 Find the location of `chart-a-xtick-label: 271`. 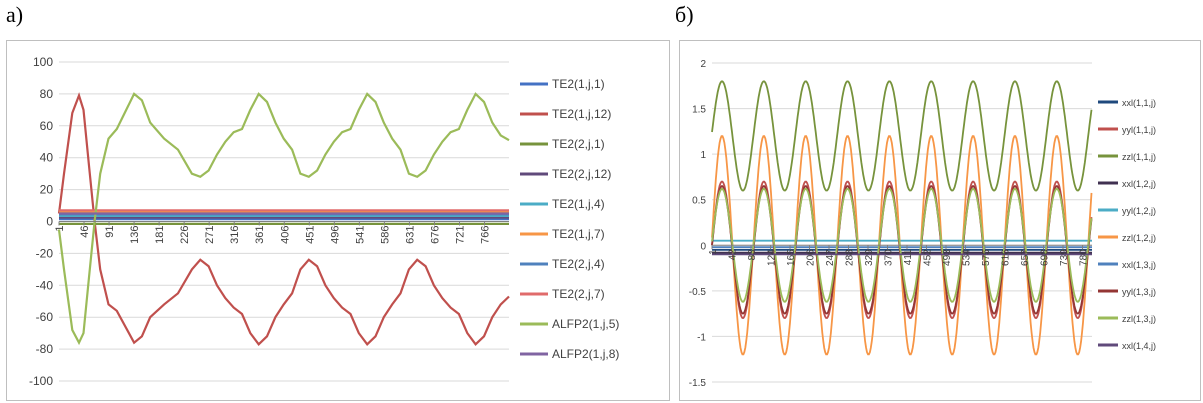

chart-a-xtick-label: 271 is located at coordinates (210, 235).